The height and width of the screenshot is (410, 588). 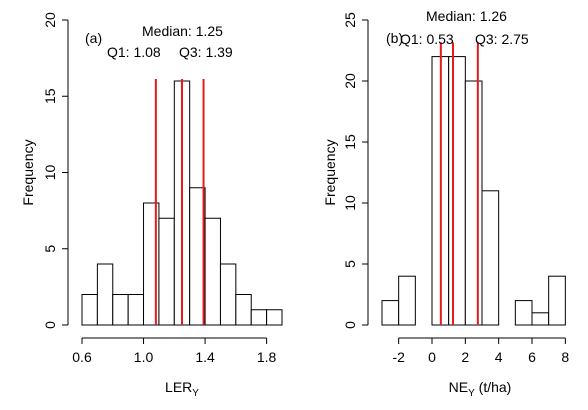 What do you see at coordinates (493, 387) in the screenshot?
I see `x-axis-label-unit: (t/ha)` at bounding box center [493, 387].